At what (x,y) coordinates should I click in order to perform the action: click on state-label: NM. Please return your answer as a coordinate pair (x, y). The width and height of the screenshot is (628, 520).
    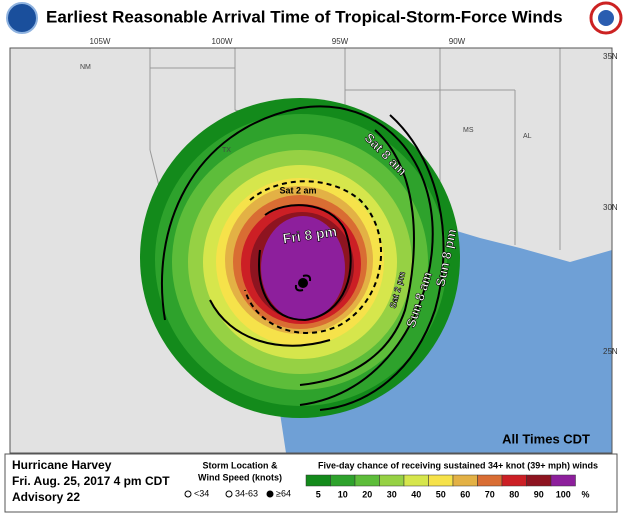
    Looking at the image, I should click on (85, 67).